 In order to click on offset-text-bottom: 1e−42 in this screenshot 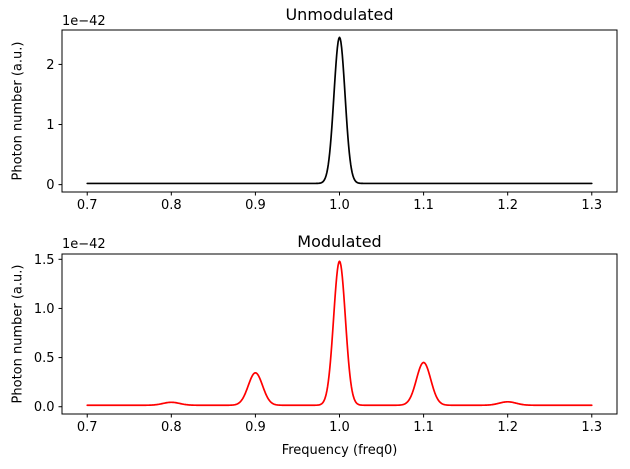, I will do `click(84, 244)`.